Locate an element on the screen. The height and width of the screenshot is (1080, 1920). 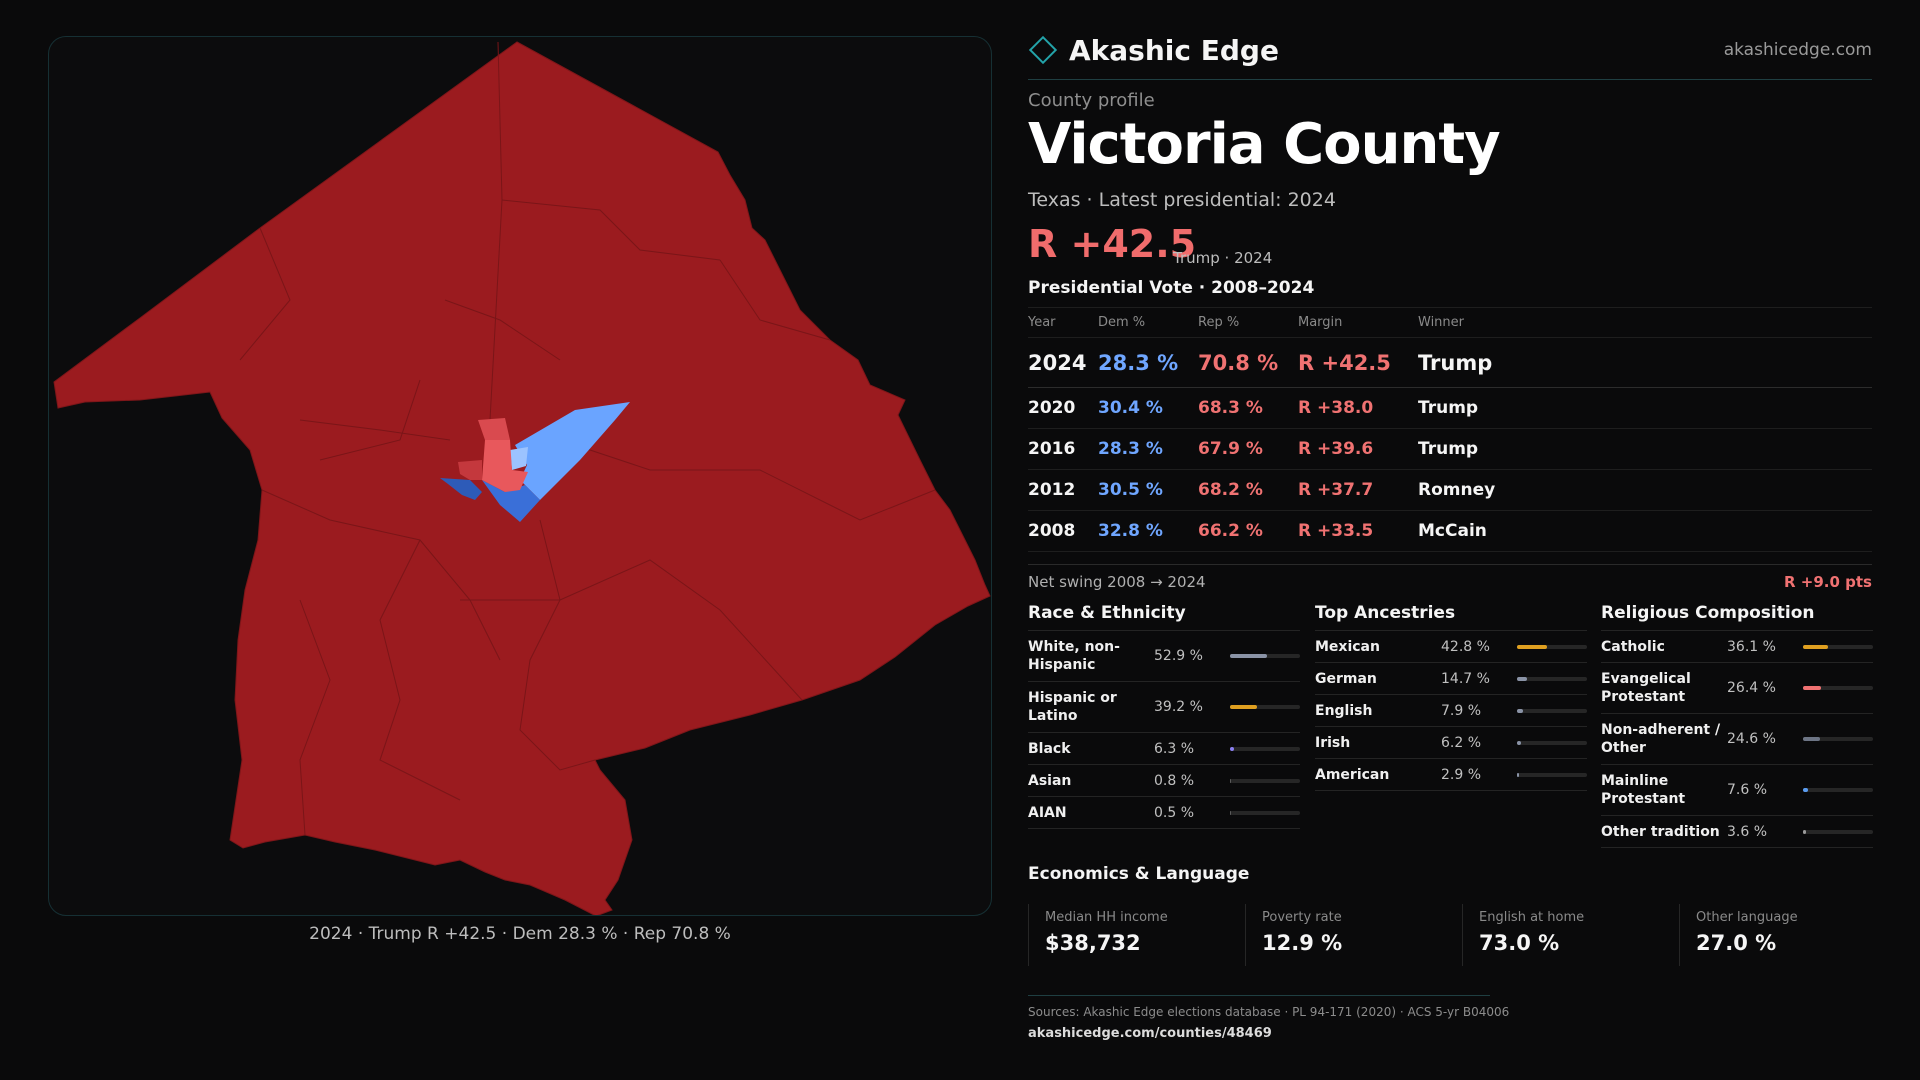
item-percent: 6.3 % is located at coordinates (1174, 748).